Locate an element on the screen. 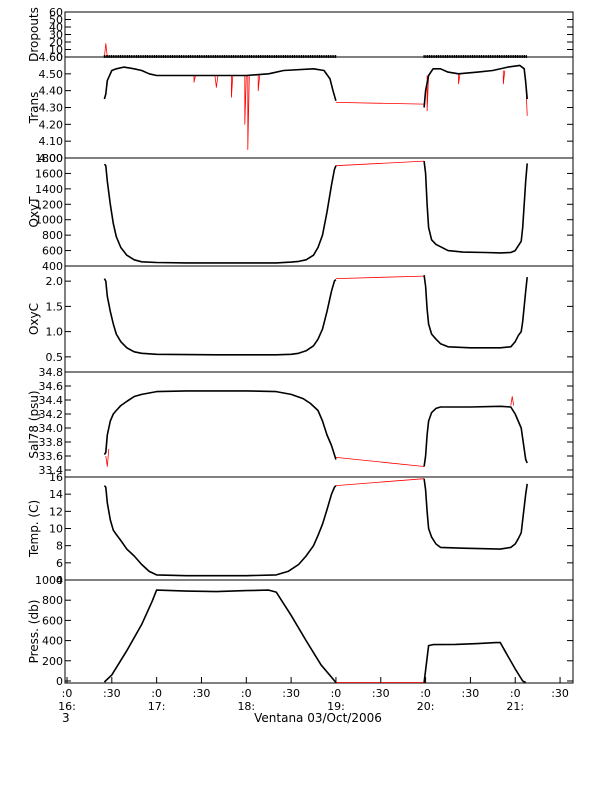 The height and width of the screenshot is (785, 612). y-tick-label: 6 is located at coordinates (59, 563).